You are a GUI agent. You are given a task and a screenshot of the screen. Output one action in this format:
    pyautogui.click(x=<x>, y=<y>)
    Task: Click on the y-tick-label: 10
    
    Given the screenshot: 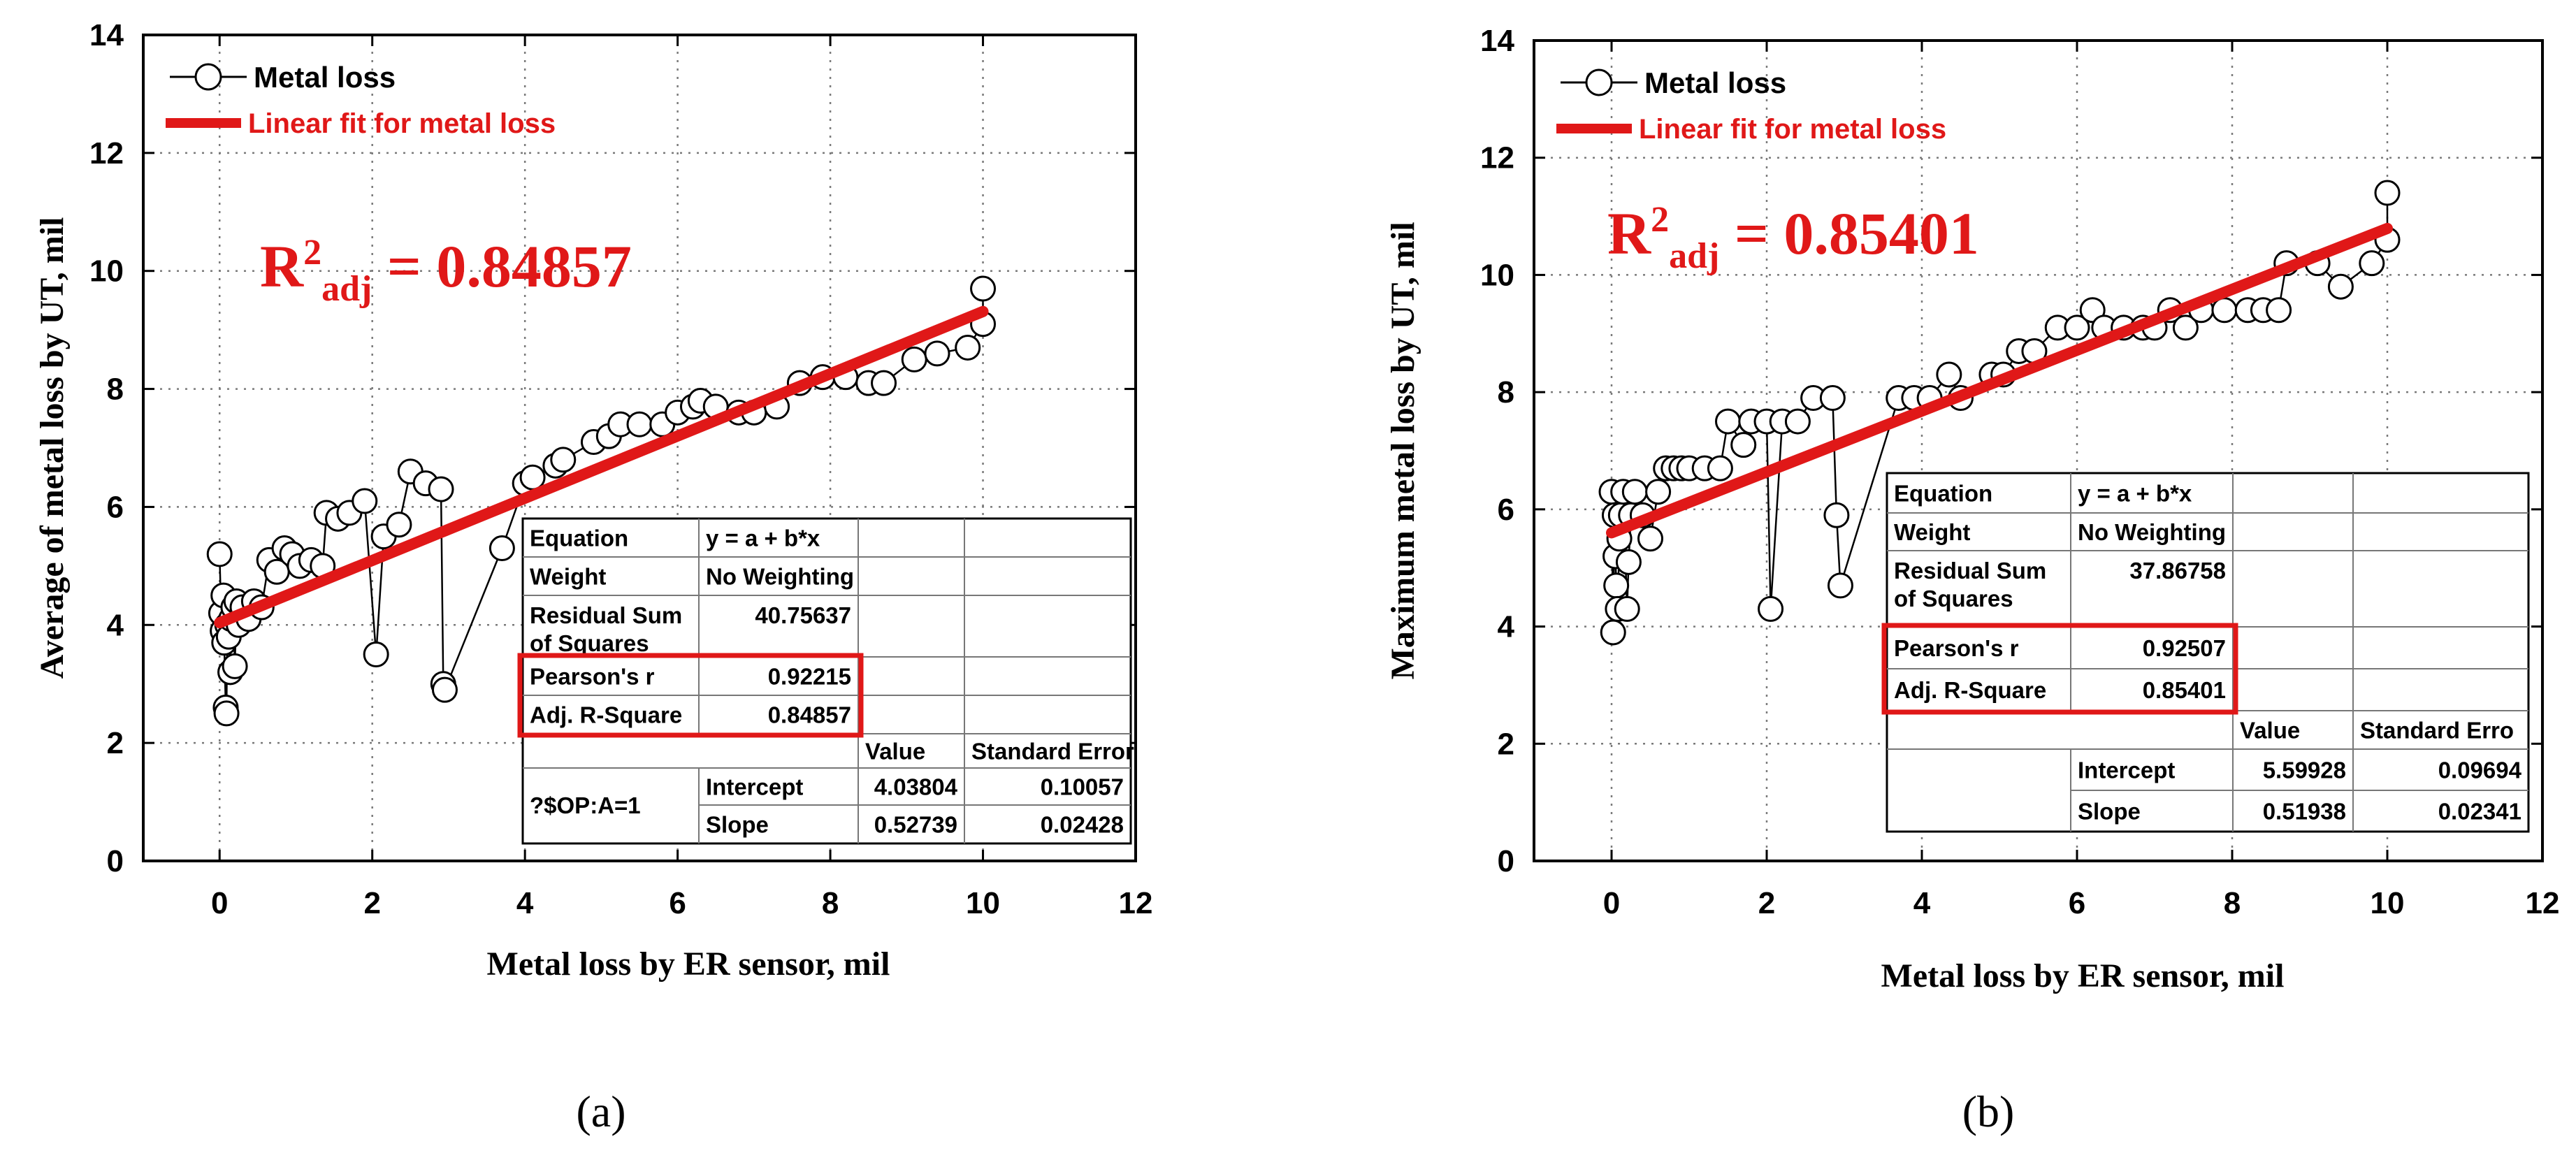 What is the action you would take?
    pyautogui.click(x=106, y=271)
    